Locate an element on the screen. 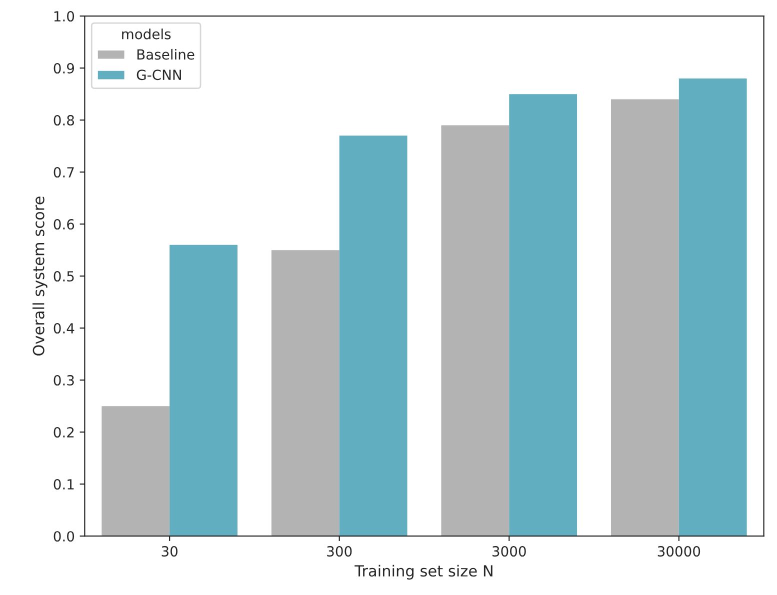  y-tick-label: 0.9 is located at coordinates (64, 68).